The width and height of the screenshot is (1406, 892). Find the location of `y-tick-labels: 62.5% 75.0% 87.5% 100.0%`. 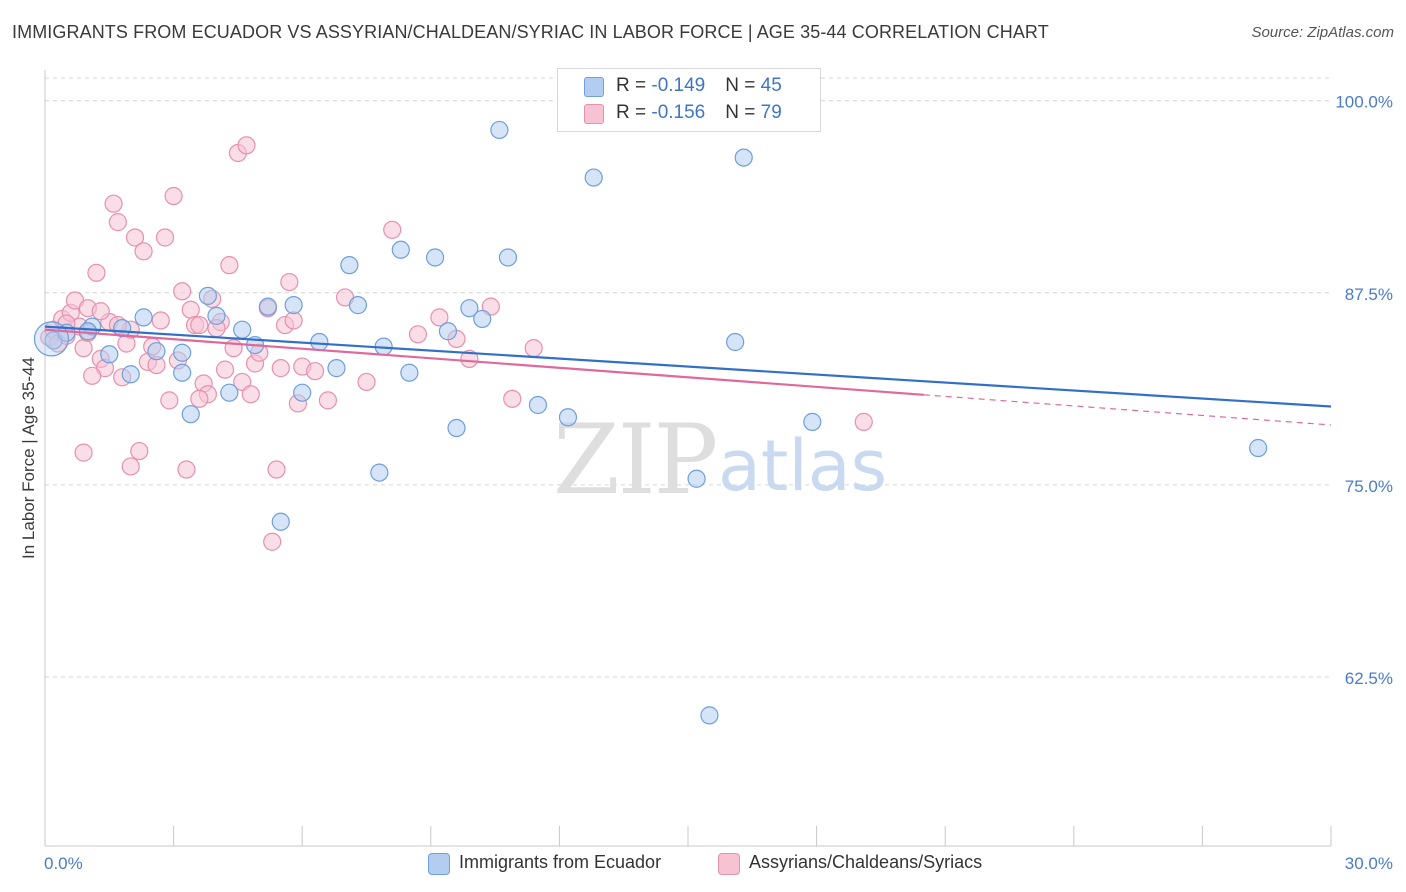

y-tick-labels: 62.5% 75.0% 87.5% 100.0% is located at coordinates (1364, 390).